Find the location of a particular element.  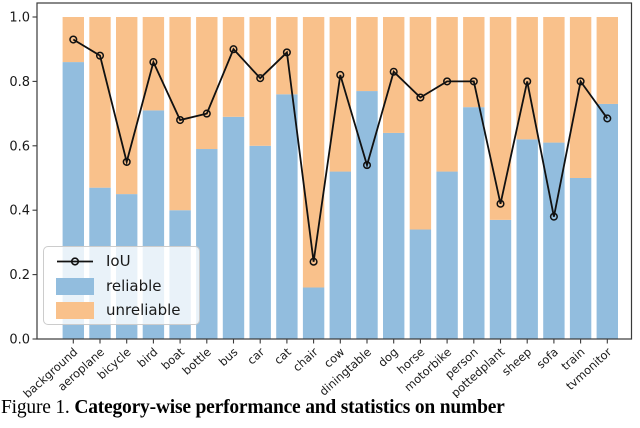

caption-figure-label: Figure 1. is located at coordinates (35, 407).